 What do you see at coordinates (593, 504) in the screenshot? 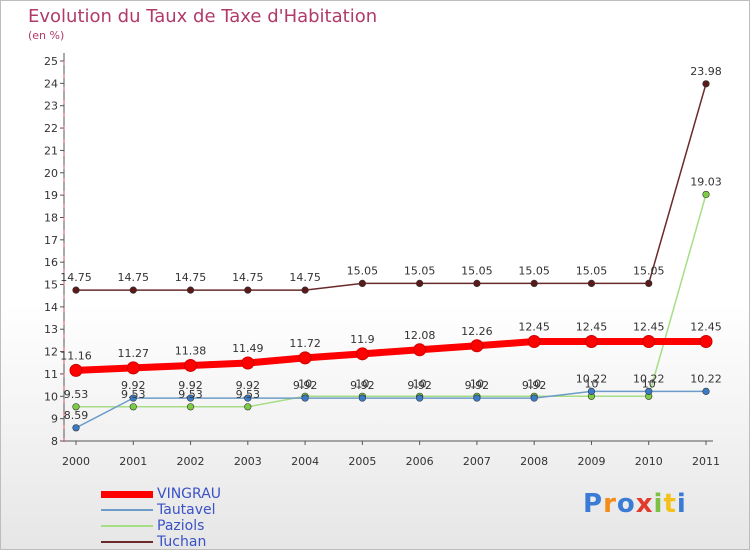
I see `logo-letter: P` at bounding box center [593, 504].